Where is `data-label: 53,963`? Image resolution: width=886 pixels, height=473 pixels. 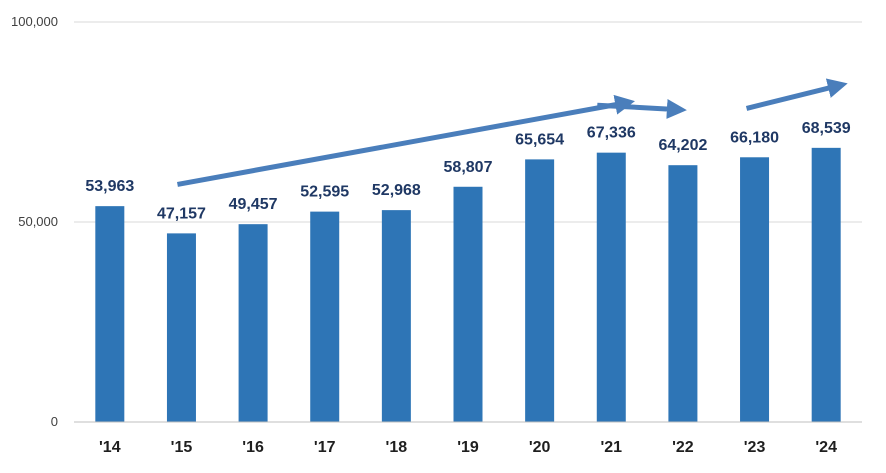 data-label: 53,963 is located at coordinates (109, 186).